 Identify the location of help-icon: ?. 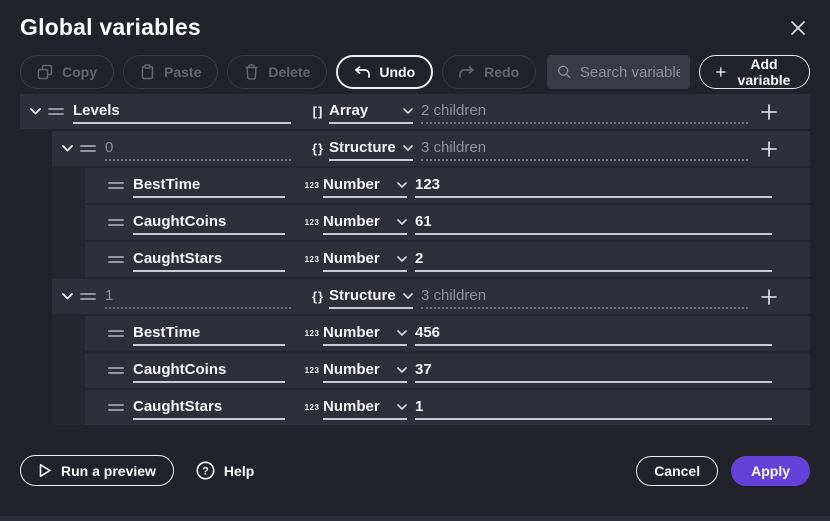
(205, 470).